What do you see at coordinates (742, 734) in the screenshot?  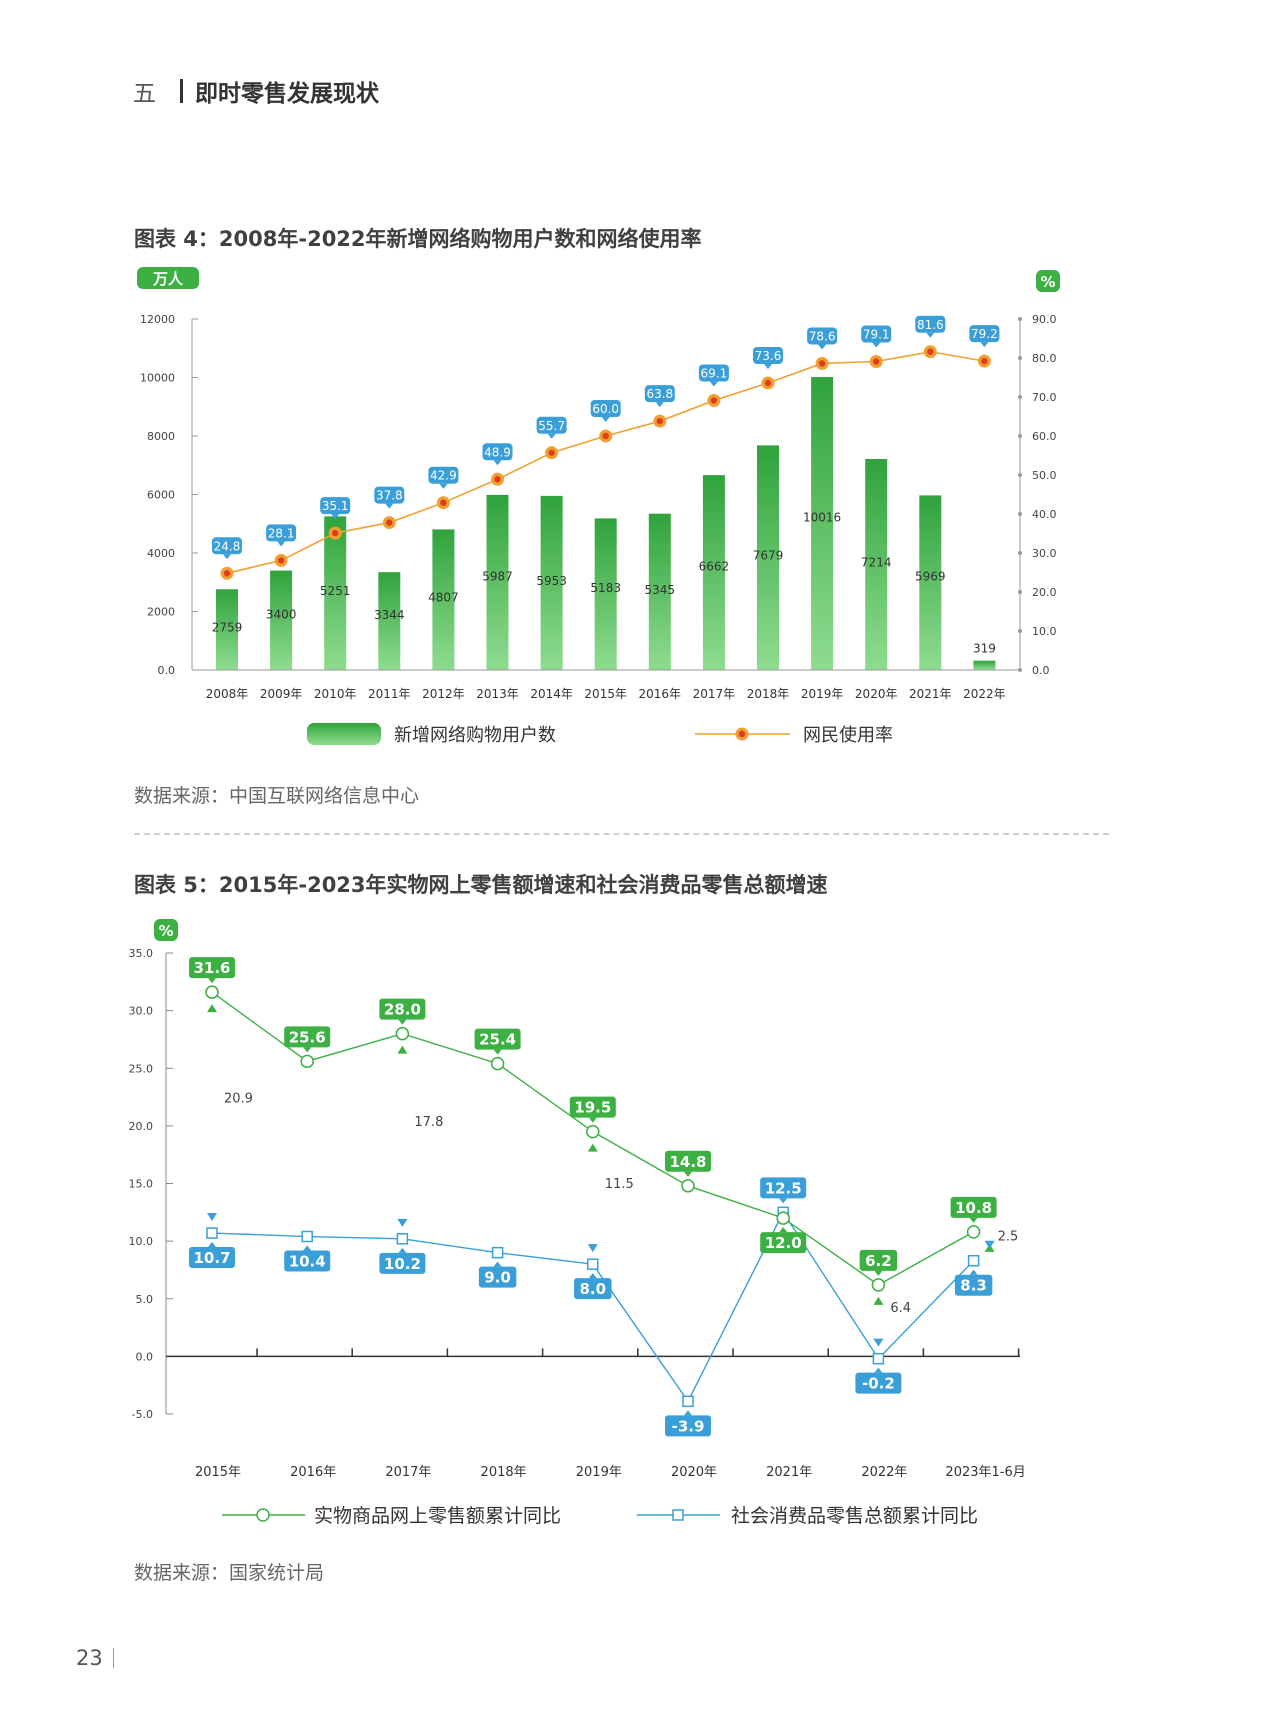 I see `legend-swatch-marker-core` at bounding box center [742, 734].